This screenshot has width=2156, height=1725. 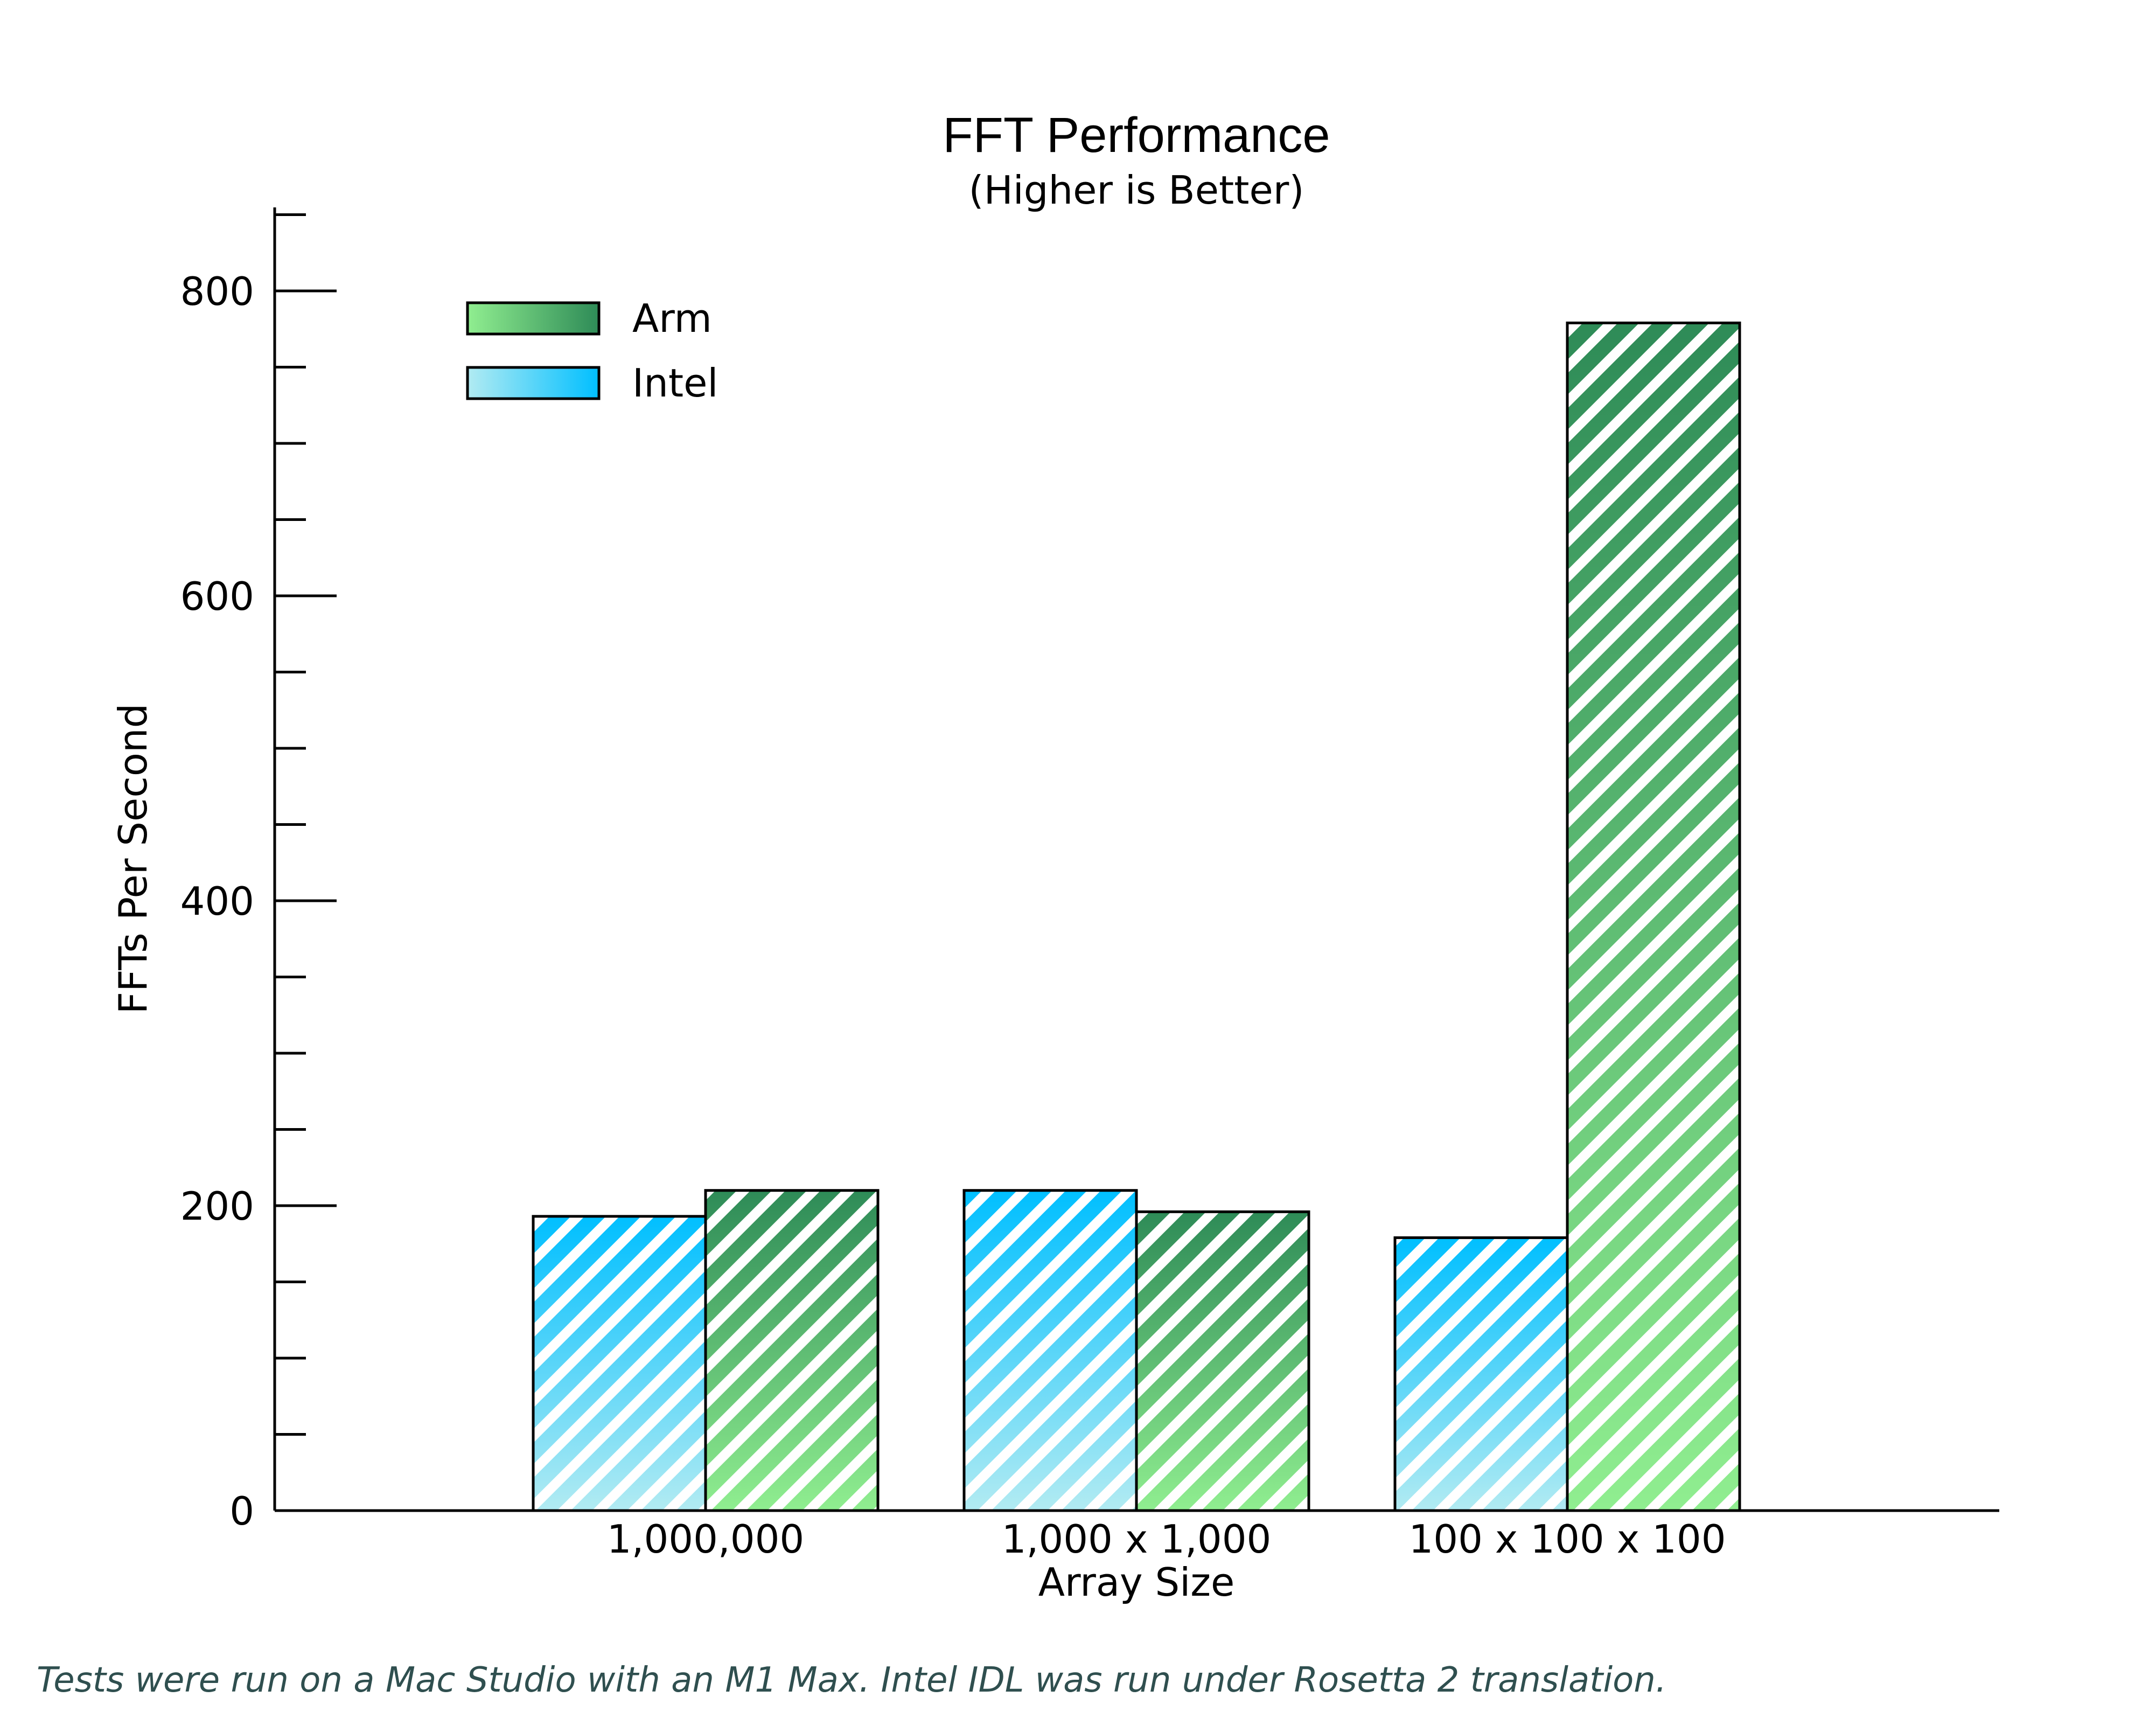 What do you see at coordinates (133, 859) in the screenshot?
I see `y-axis-label: FFTs Per Second` at bounding box center [133, 859].